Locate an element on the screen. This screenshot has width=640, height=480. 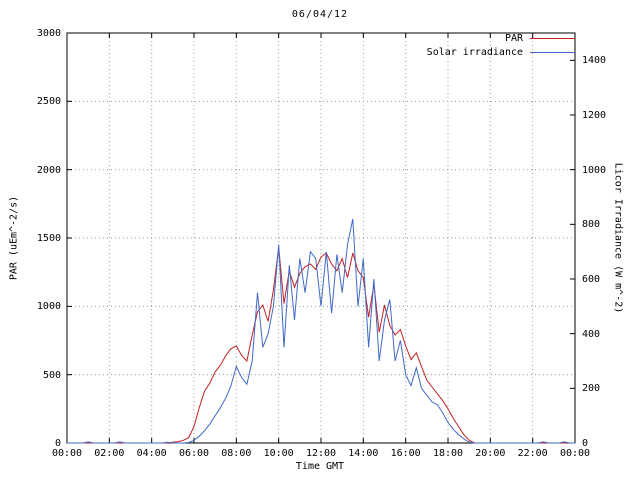
left-y-tick-label: 3000 is located at coordinates (48, 33).